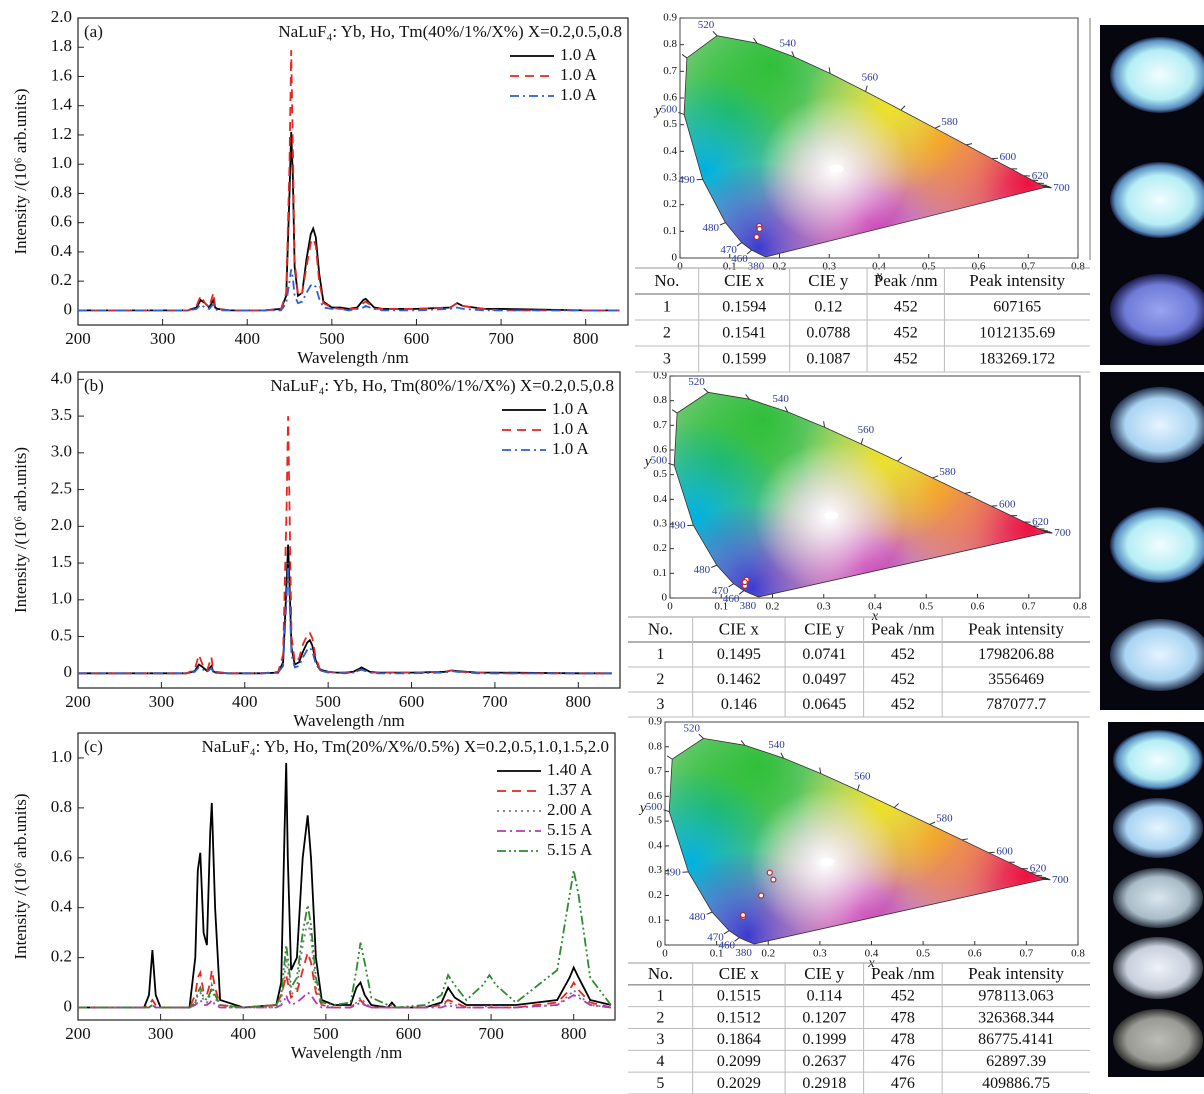 The height and width of the screenshot is (1094, 1204). What do you see at coordinates (824, 1083) in the screenshot?
I see `table-cell: 0.2918` at bounding box center [824, 1083].